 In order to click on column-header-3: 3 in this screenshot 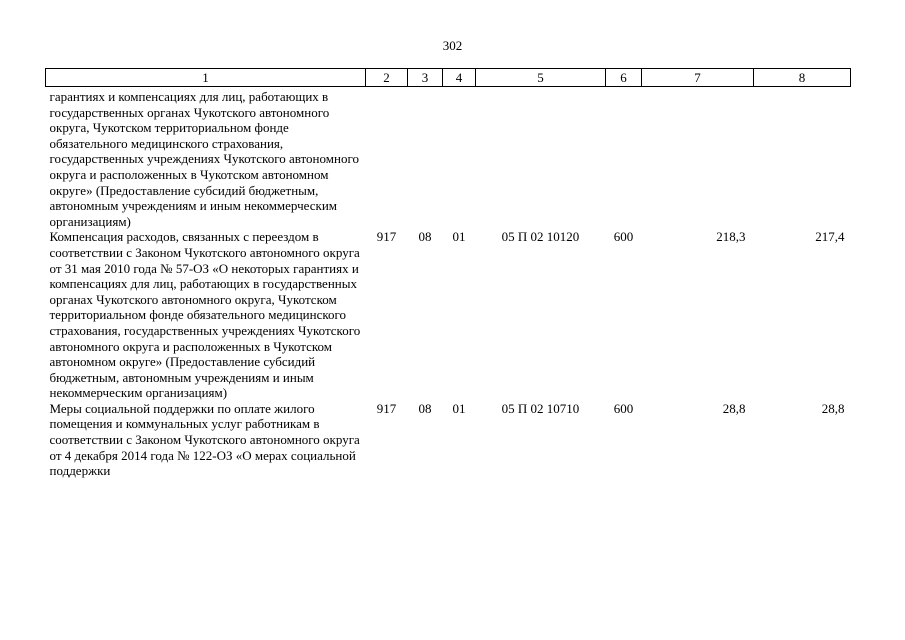, I will do `click(425, 77)`.